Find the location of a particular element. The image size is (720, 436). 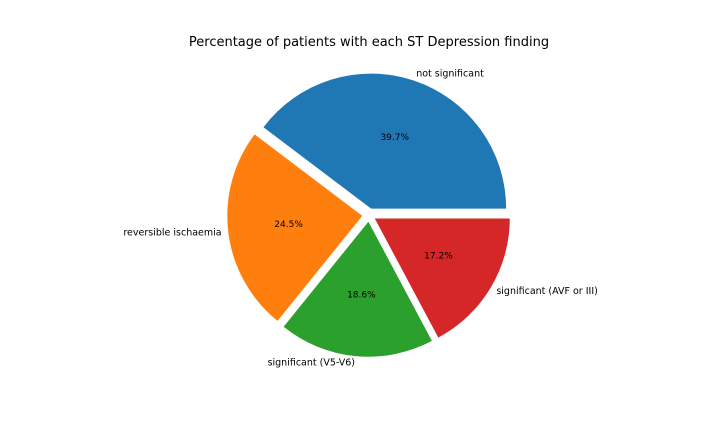

slice-percent-significant-avf-or-iii: 17.2% is located at coordinates (438, 257).